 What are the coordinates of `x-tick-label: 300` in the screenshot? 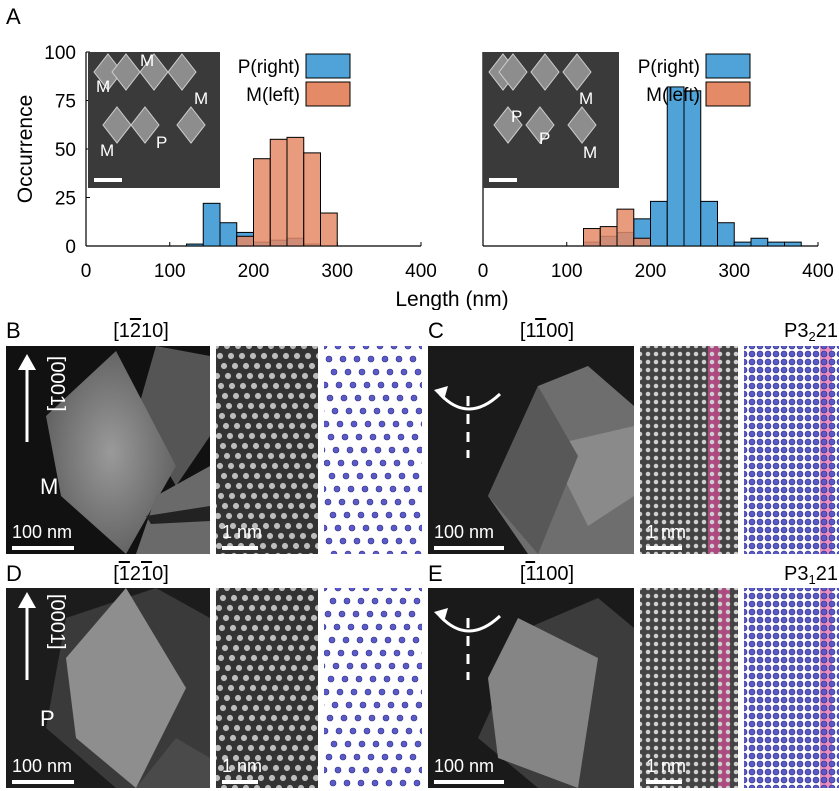 It's located at (337, 271).